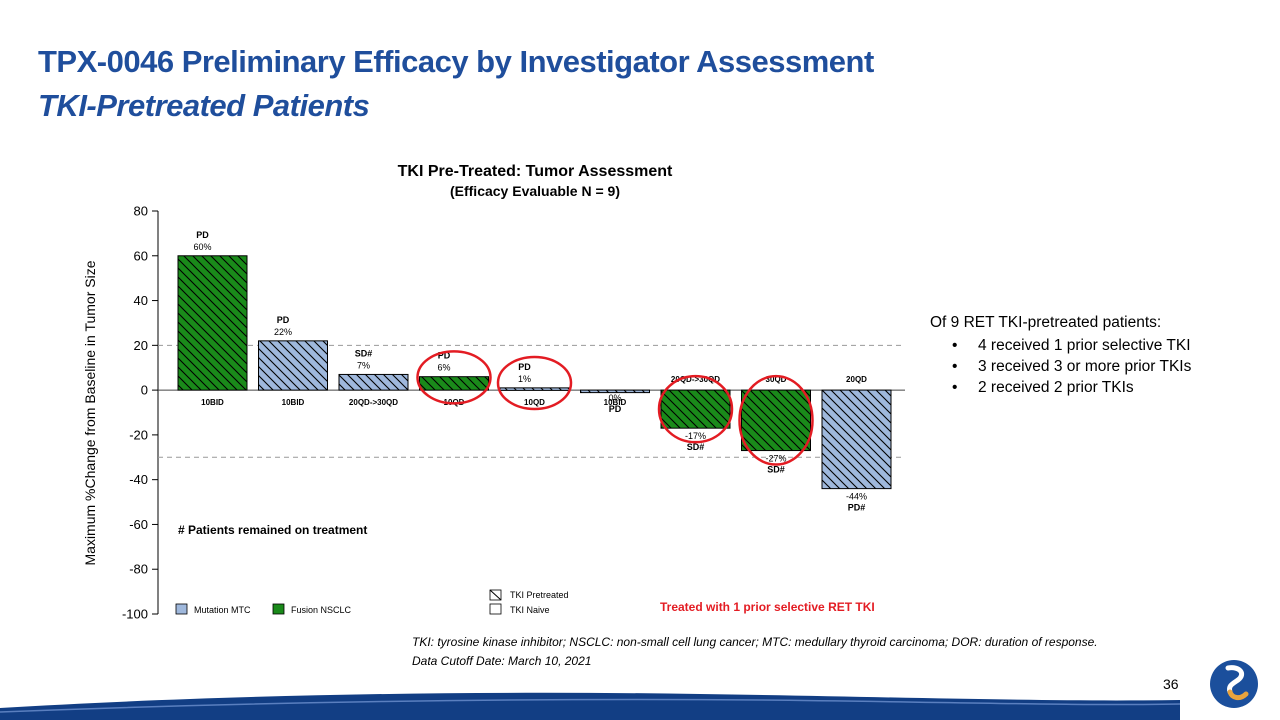 The image size is (1280, 720). What do you see at coordinates (495, 595) in the screenshot?
I see `legend-swatch-pretreated-hatch` at bounding box center [495, 595].